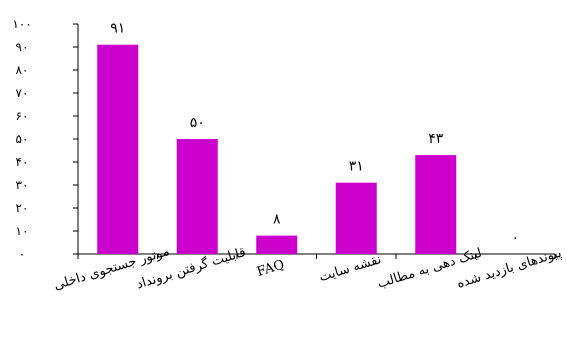 The image size is (567, 352). What do you see at coordinates (117, 29) in the screenshot?
I see `data-label: ۹۱` at bounding box center [117, 29].